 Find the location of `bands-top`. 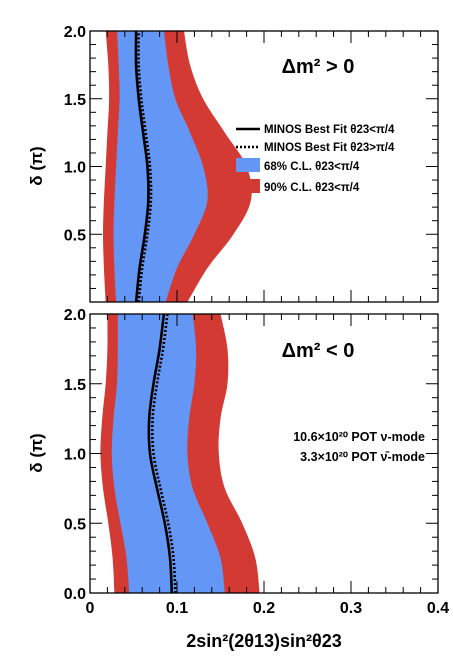

bands-top is located at coordinates (177, 166).